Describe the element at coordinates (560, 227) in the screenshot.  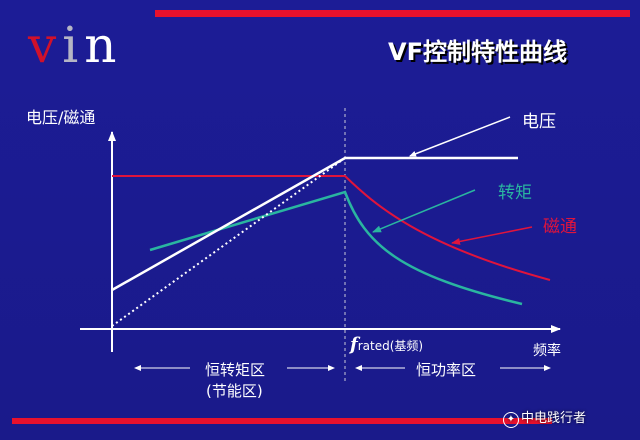
I see `flux-label: 磁通` at that location.